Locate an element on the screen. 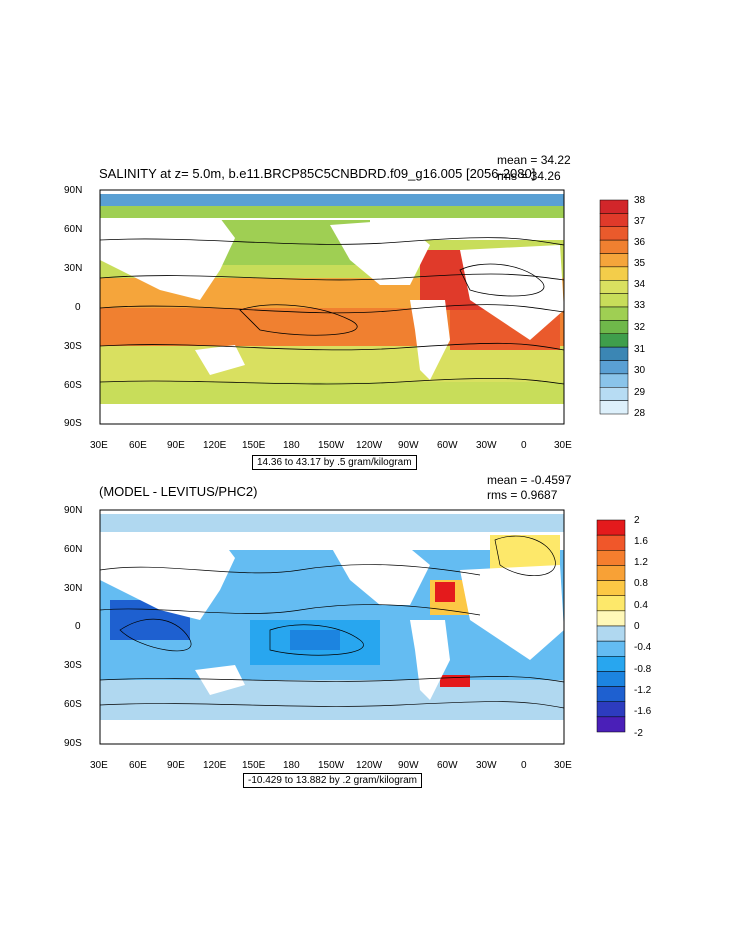 Image resolution: width=733 pixels, height=945 pixels. top-cb-label-32: 32 is located at coordinates (640, 327).